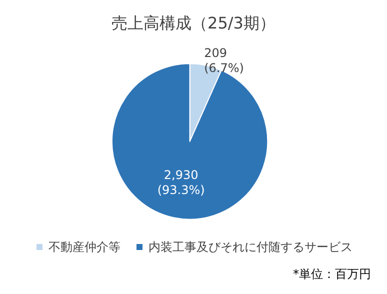  What do you see at coordinates (250, 247) in the screenshot?
I see `legend-label: 内装工事及びそれに付随するサービス` at bounding box center [250, 247].